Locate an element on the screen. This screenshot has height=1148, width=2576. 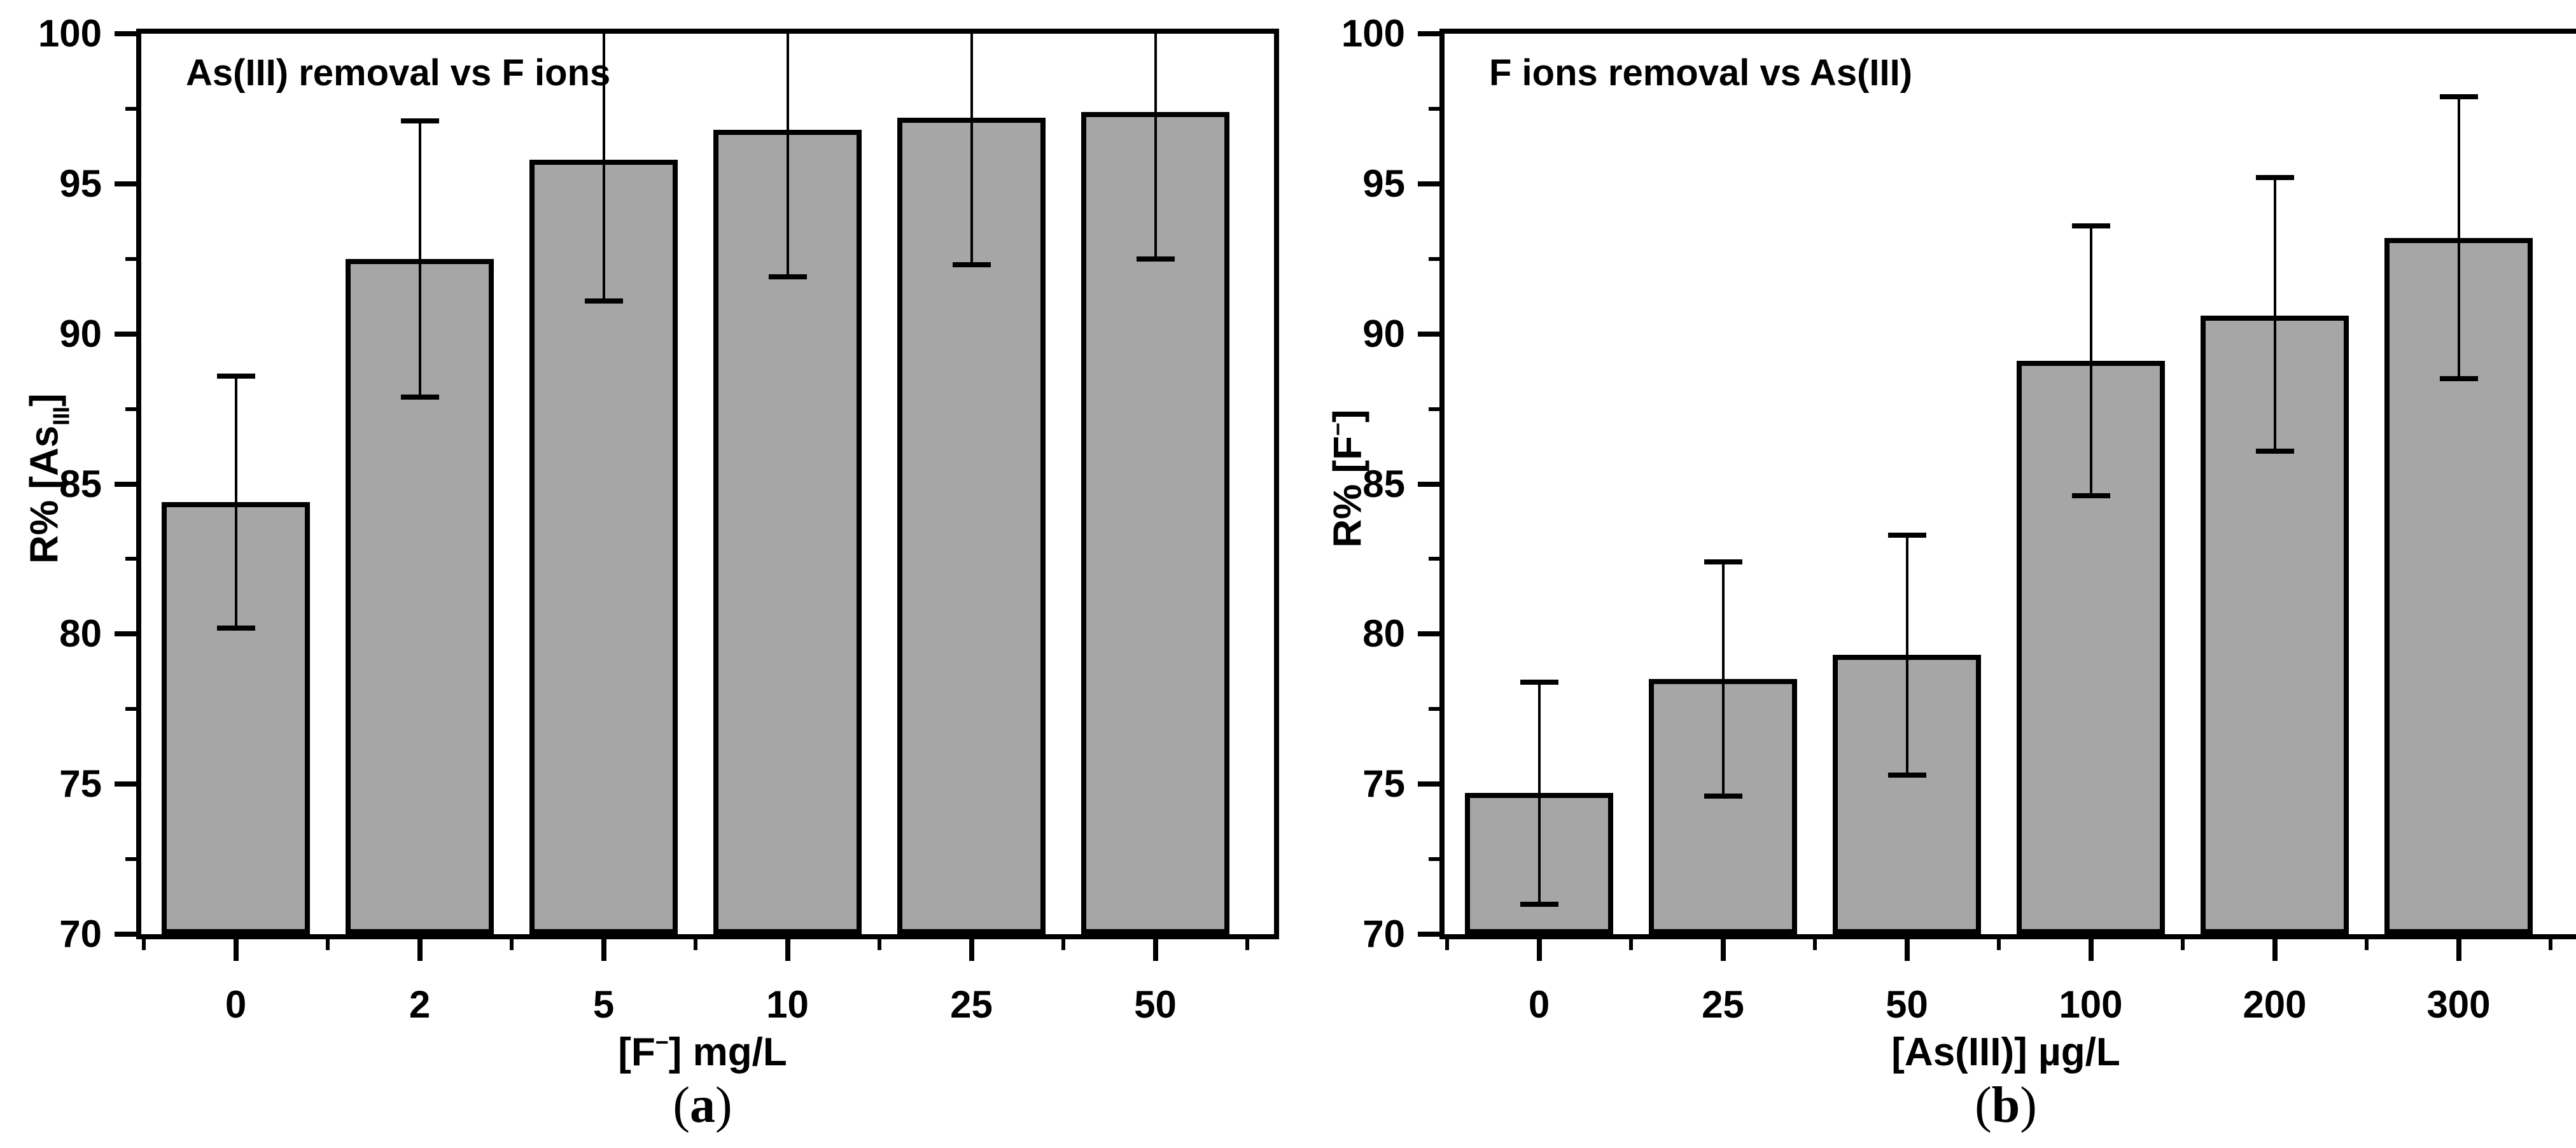
x-axis-tick-label: 5 is located at coordinates (603, 1004).